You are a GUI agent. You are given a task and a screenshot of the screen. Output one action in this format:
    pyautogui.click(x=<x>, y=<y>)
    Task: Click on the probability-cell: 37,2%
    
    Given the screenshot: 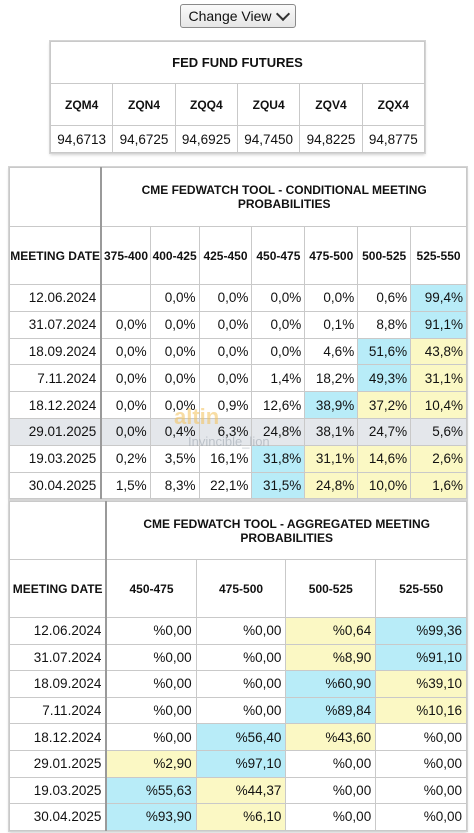 What is the action you would take?
    pyautogui.click(x=384, y=405)
    